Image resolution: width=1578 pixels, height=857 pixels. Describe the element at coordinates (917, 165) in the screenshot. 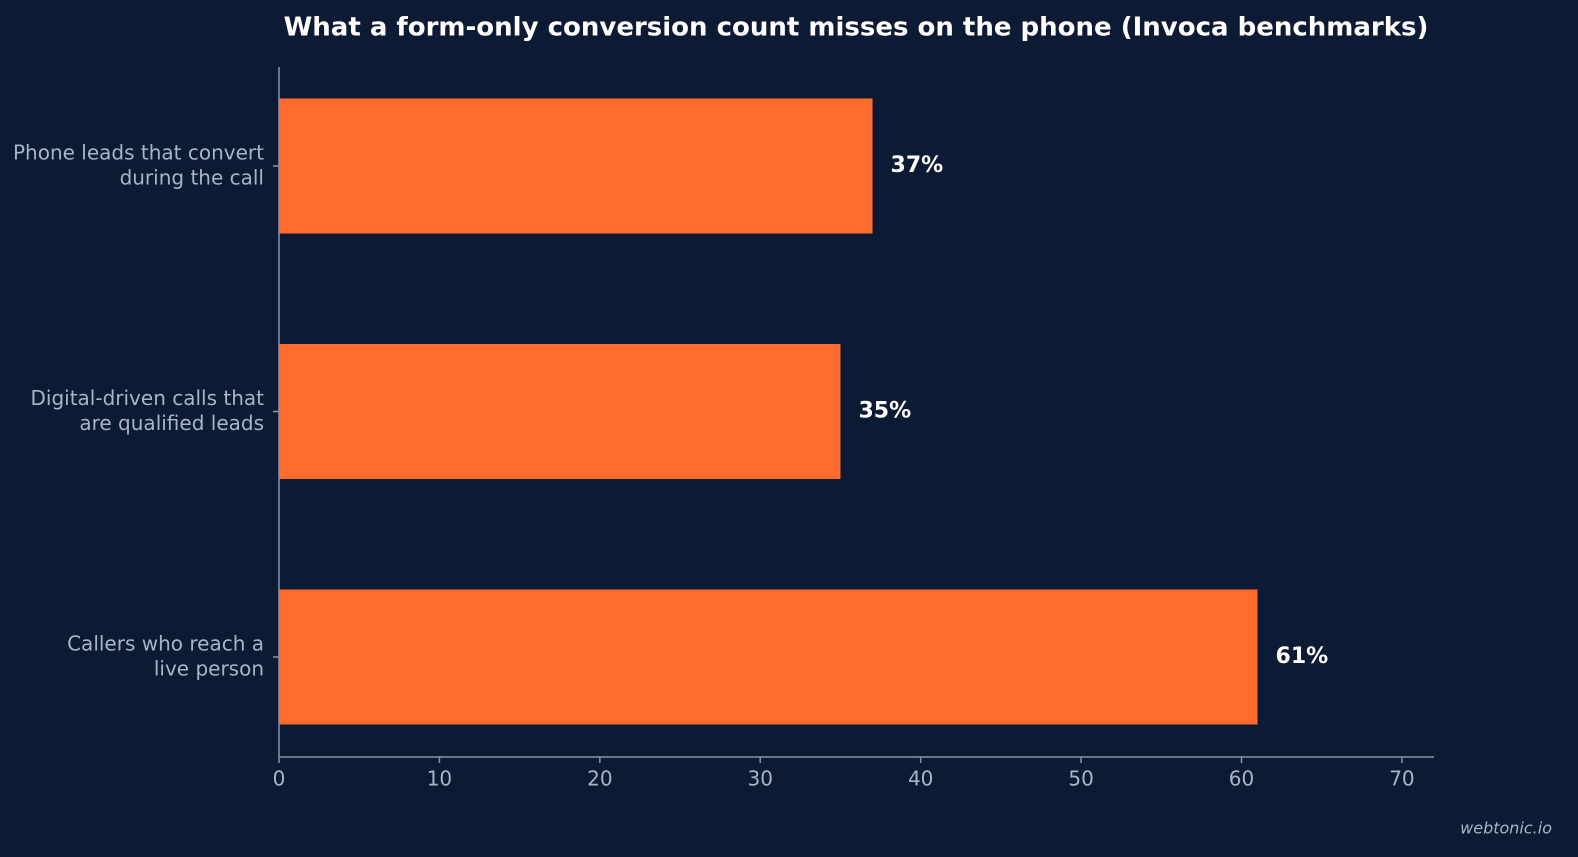

I see `value-label: 37%` at that location.